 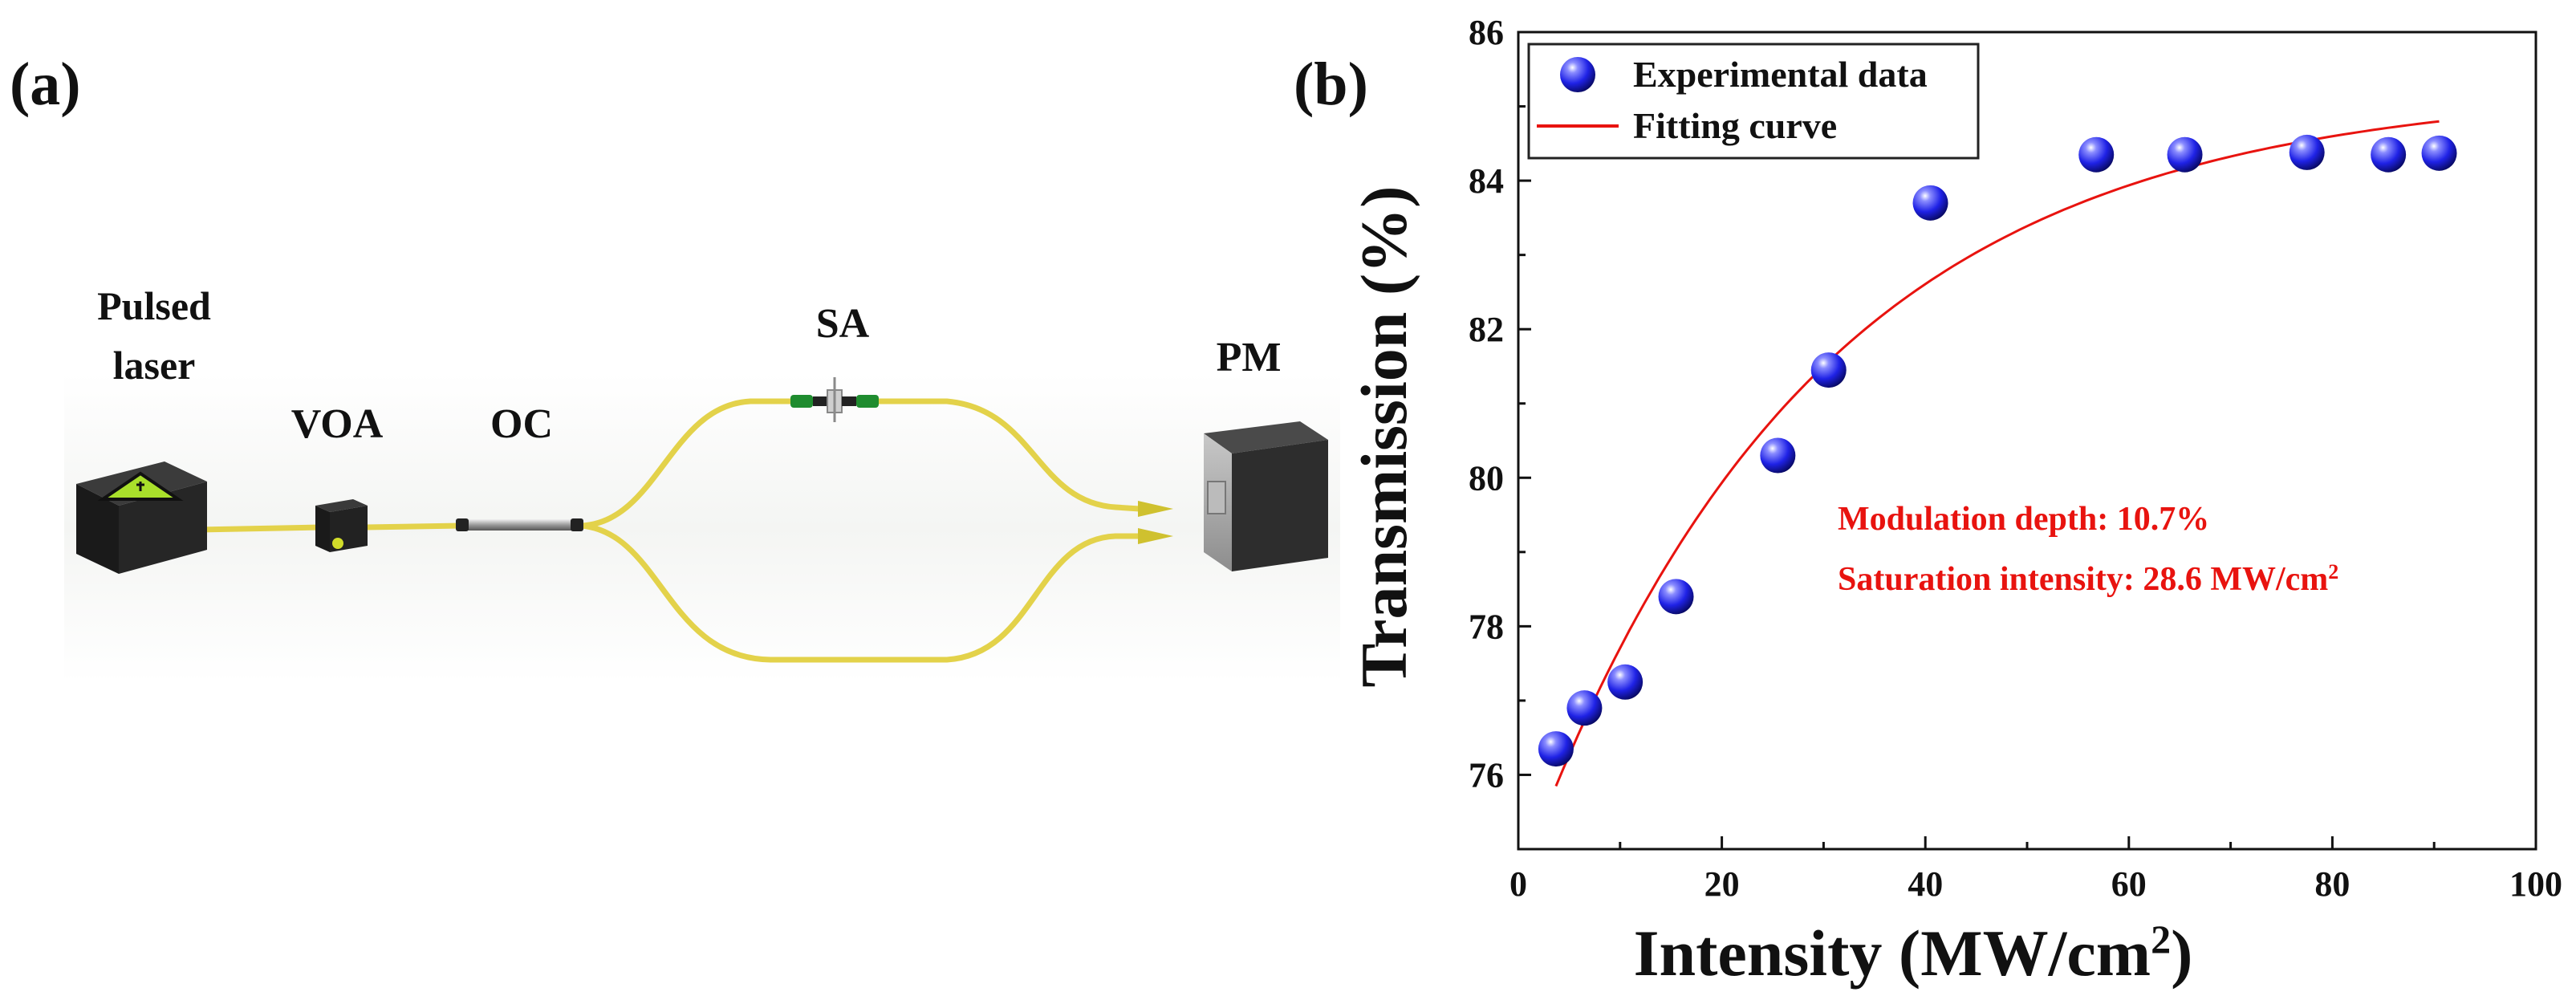 I want to click on panel-b-label: (b), so click(x=1331, y=84).